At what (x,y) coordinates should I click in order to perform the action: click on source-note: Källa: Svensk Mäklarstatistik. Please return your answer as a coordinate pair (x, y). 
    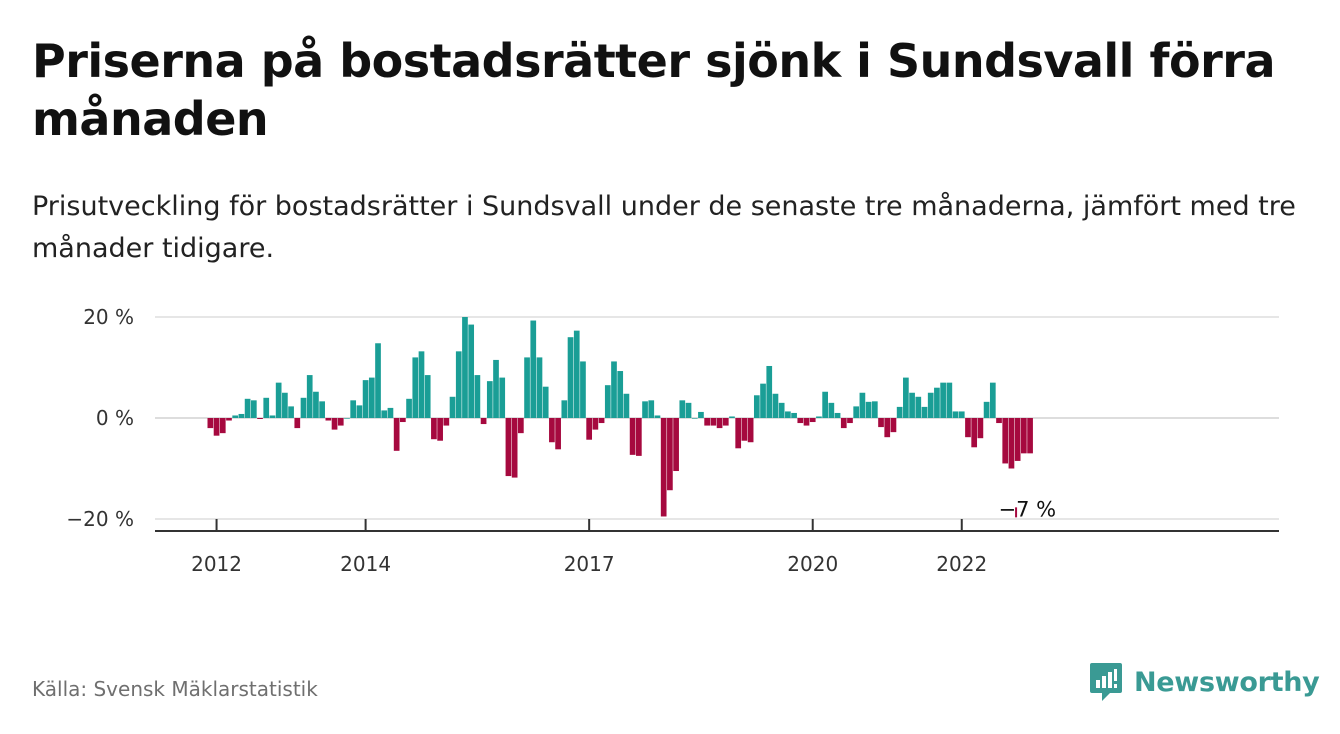
    Looking at the image, I should click on (175, 689).